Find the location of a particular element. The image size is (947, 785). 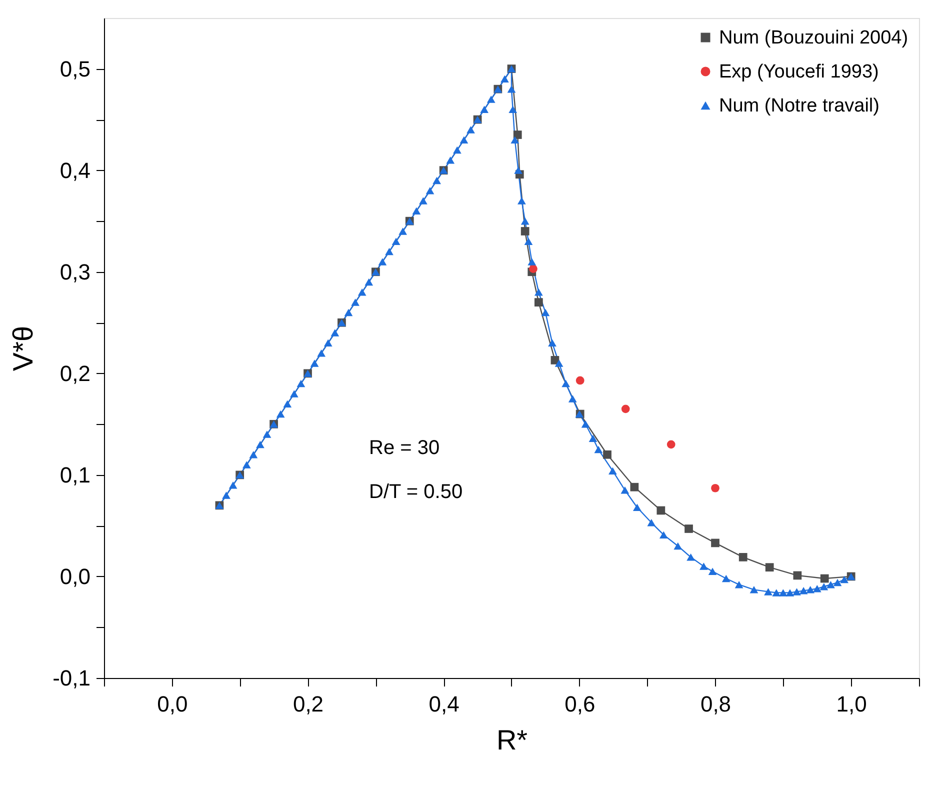

y-tick-label: 0,2 is located at coordinates (75, 373).